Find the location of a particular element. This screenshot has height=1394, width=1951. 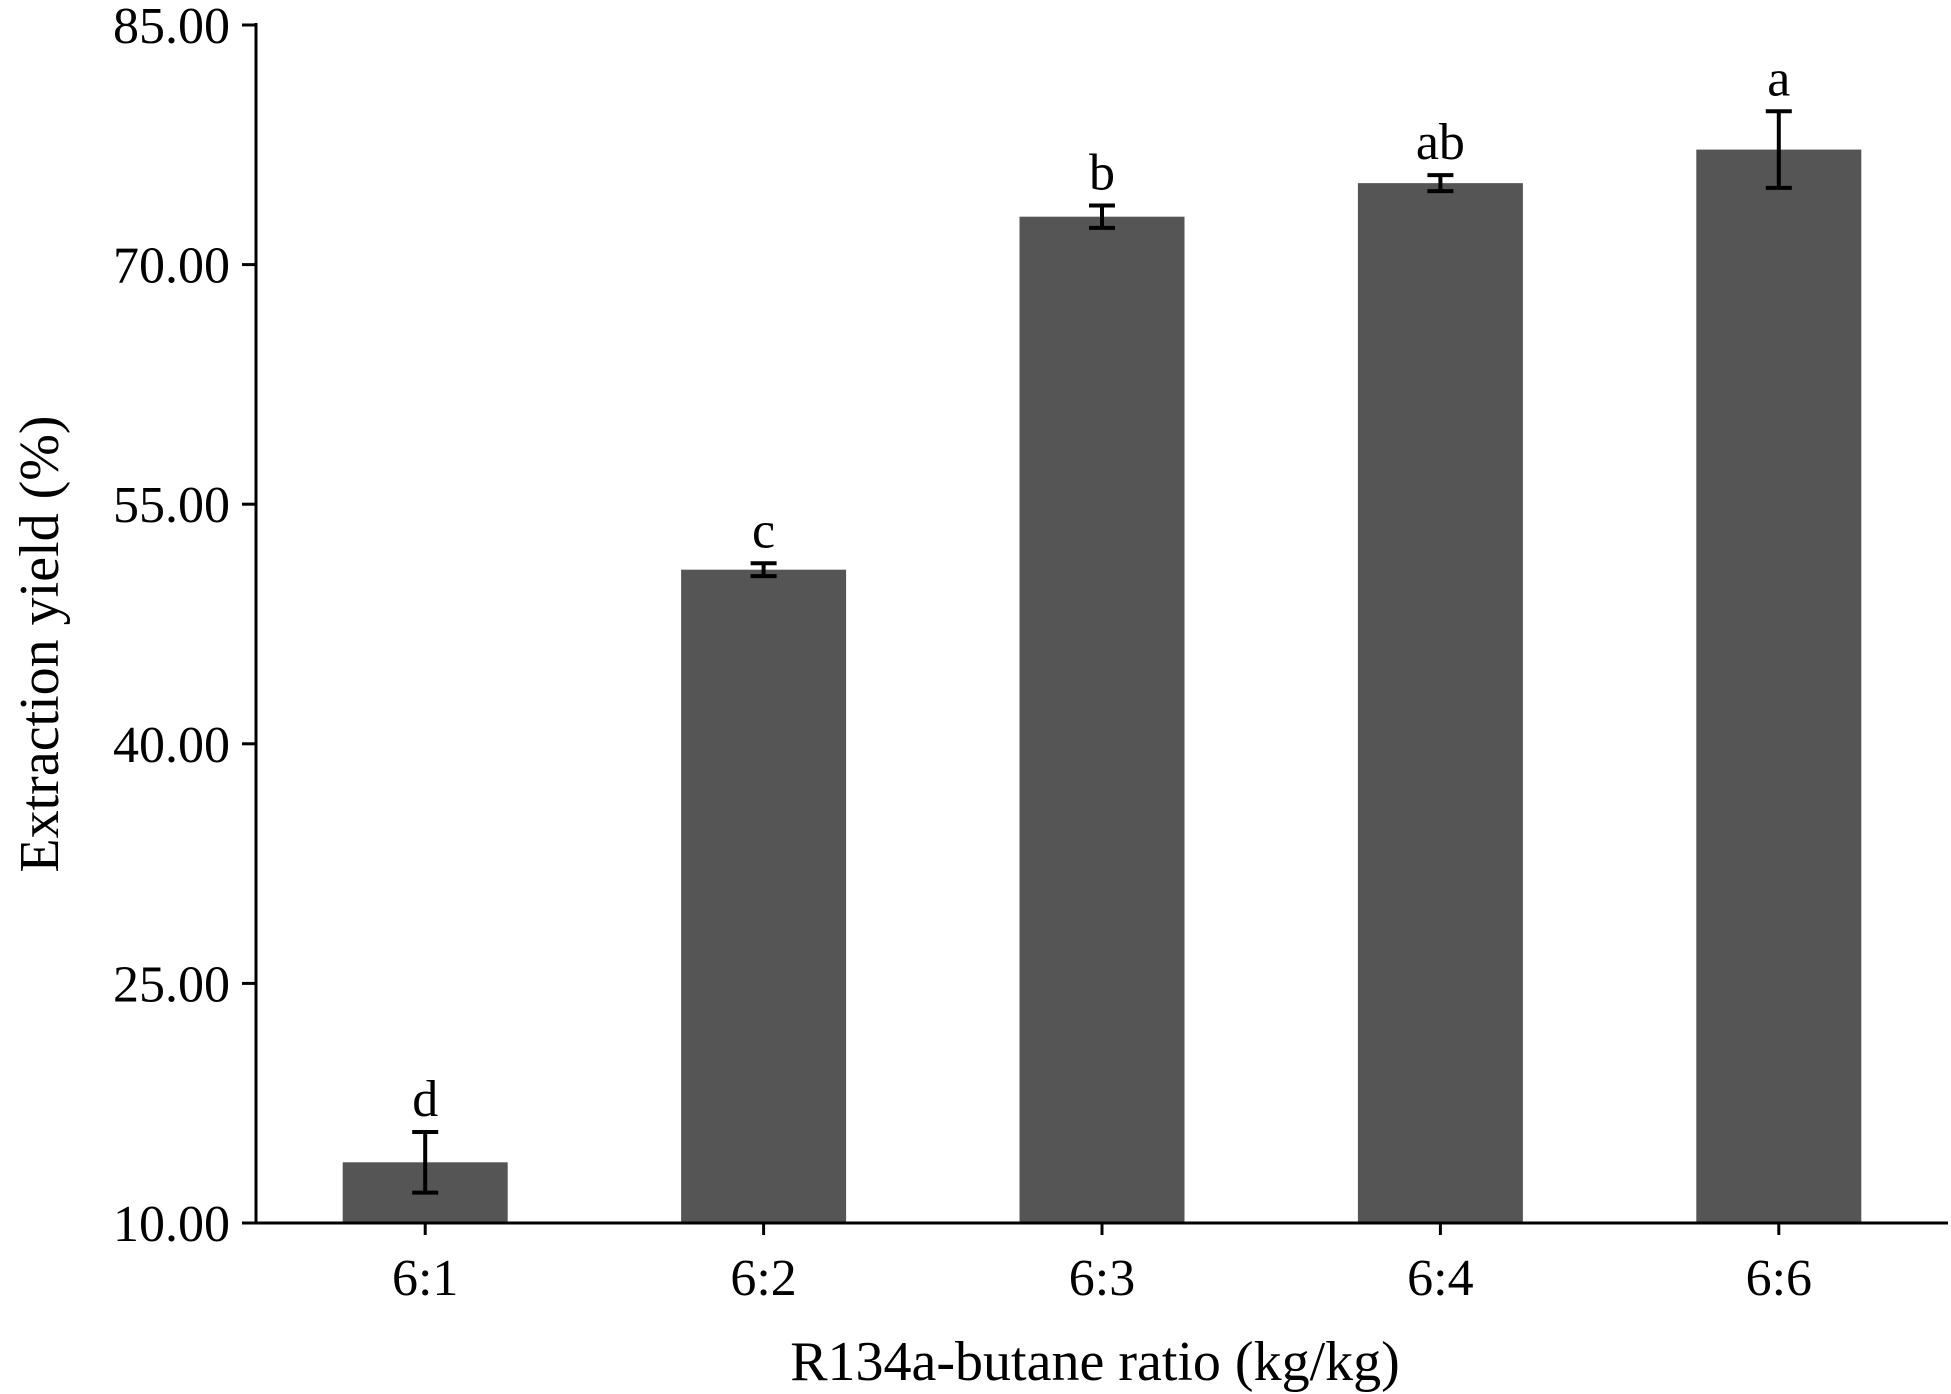

x-tick-label: 6:2 is located at coordinates (763, 1278).